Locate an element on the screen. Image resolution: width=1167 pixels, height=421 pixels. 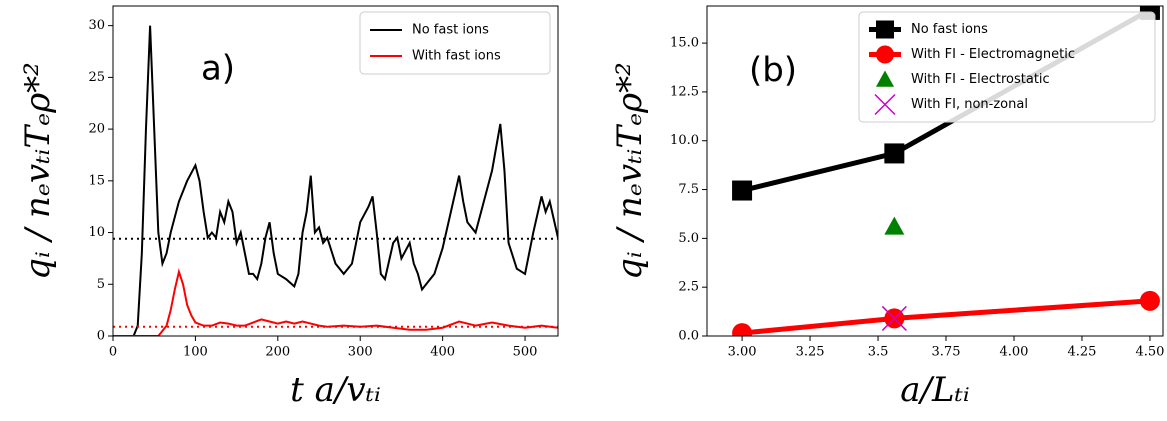
x-tick-label: 3.25 is located at coordinates (810, 352).